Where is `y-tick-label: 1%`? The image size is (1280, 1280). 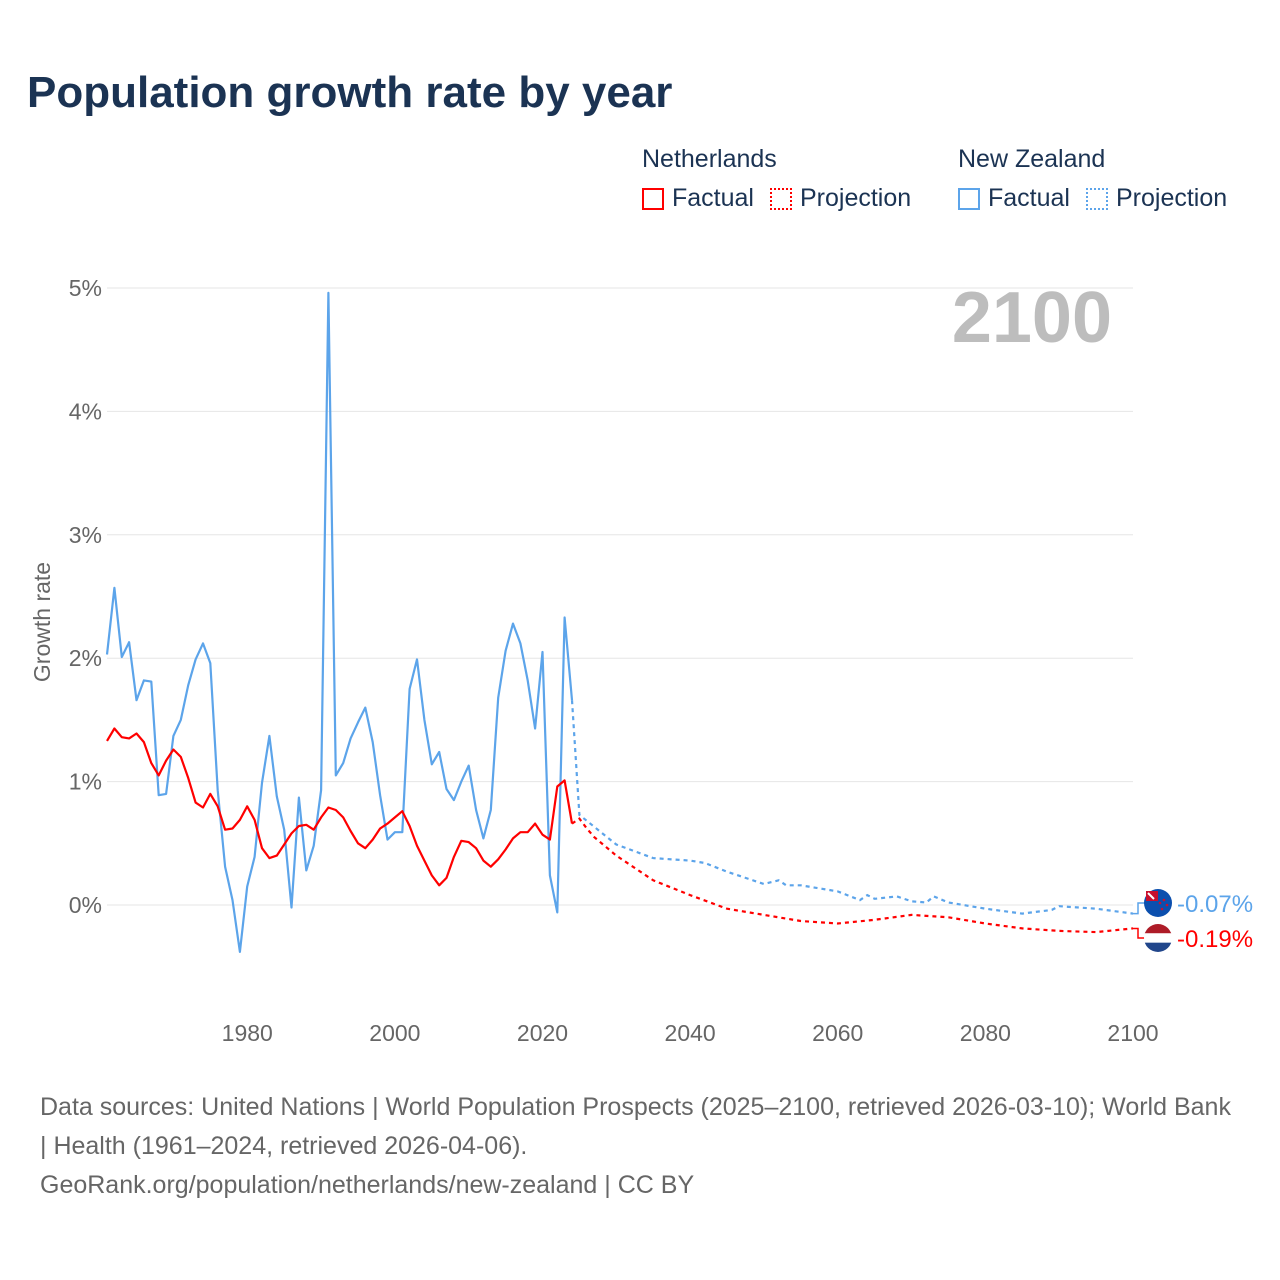 y-tick-label: 1% is located at coordinates (85, 782).